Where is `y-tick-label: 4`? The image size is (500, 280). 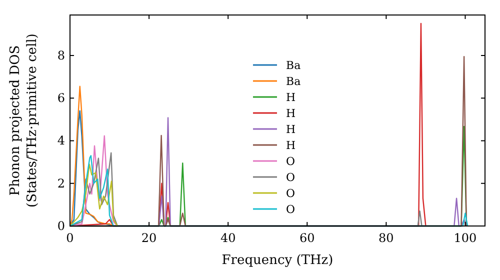 y-tick-label: 4 is located at coordinates (61, 141).